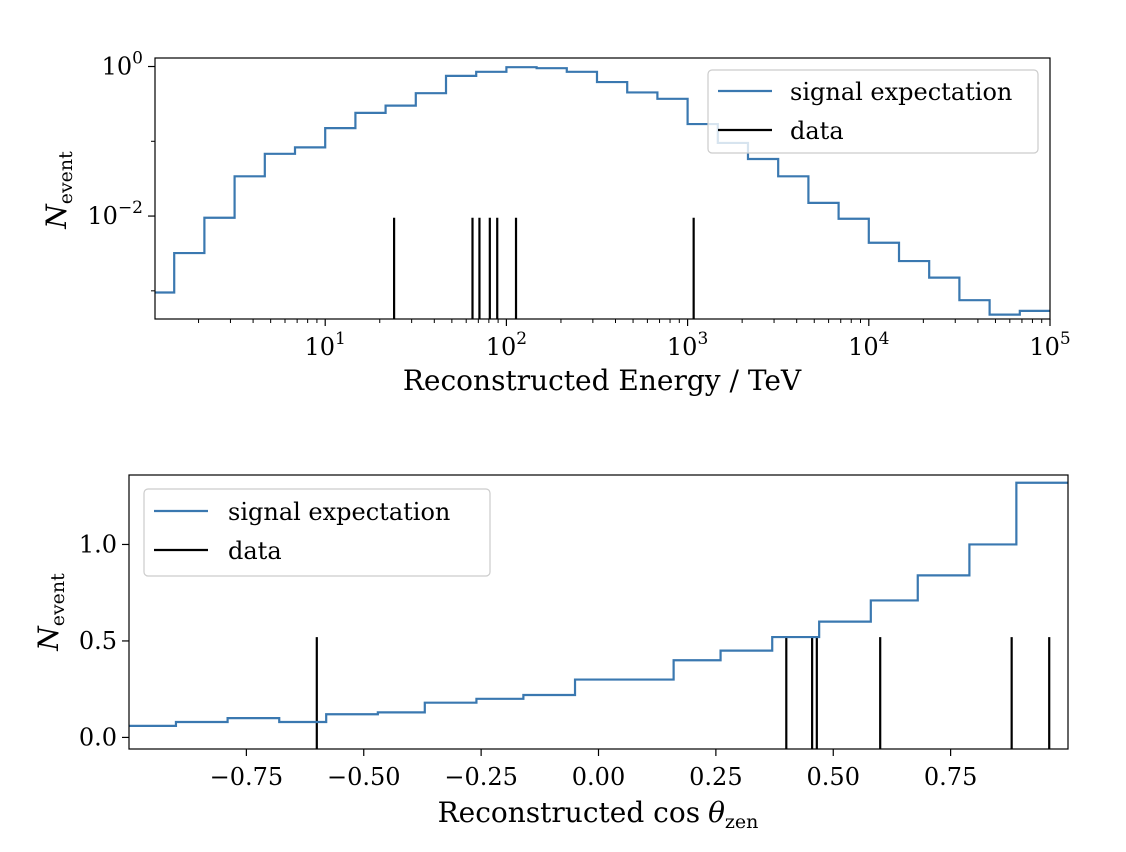 This screenshot has height=852, width=1126. What do you see at coordinates (901, 92) in the screenshot?
I see `energy-legend-signal-label: signal expectation` at bounding box center [901, 92].